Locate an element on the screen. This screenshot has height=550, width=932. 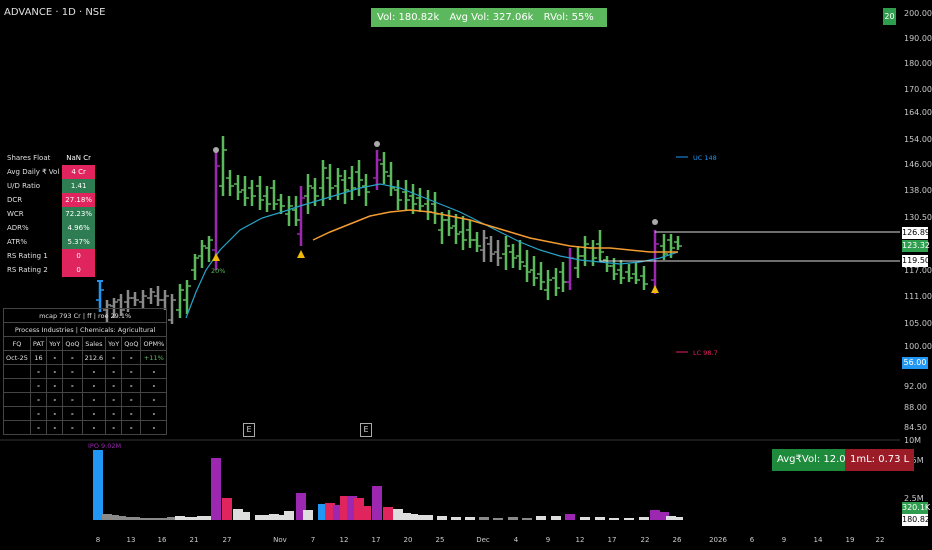
stats-label: ADR% is located at coordinates (18, 228).